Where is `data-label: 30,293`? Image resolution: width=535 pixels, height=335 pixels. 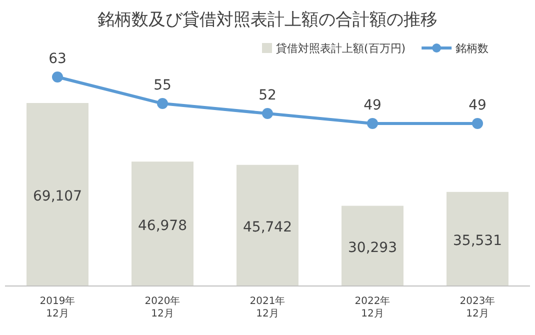 data-label: 30,293 is located at coordinates (372, 248).